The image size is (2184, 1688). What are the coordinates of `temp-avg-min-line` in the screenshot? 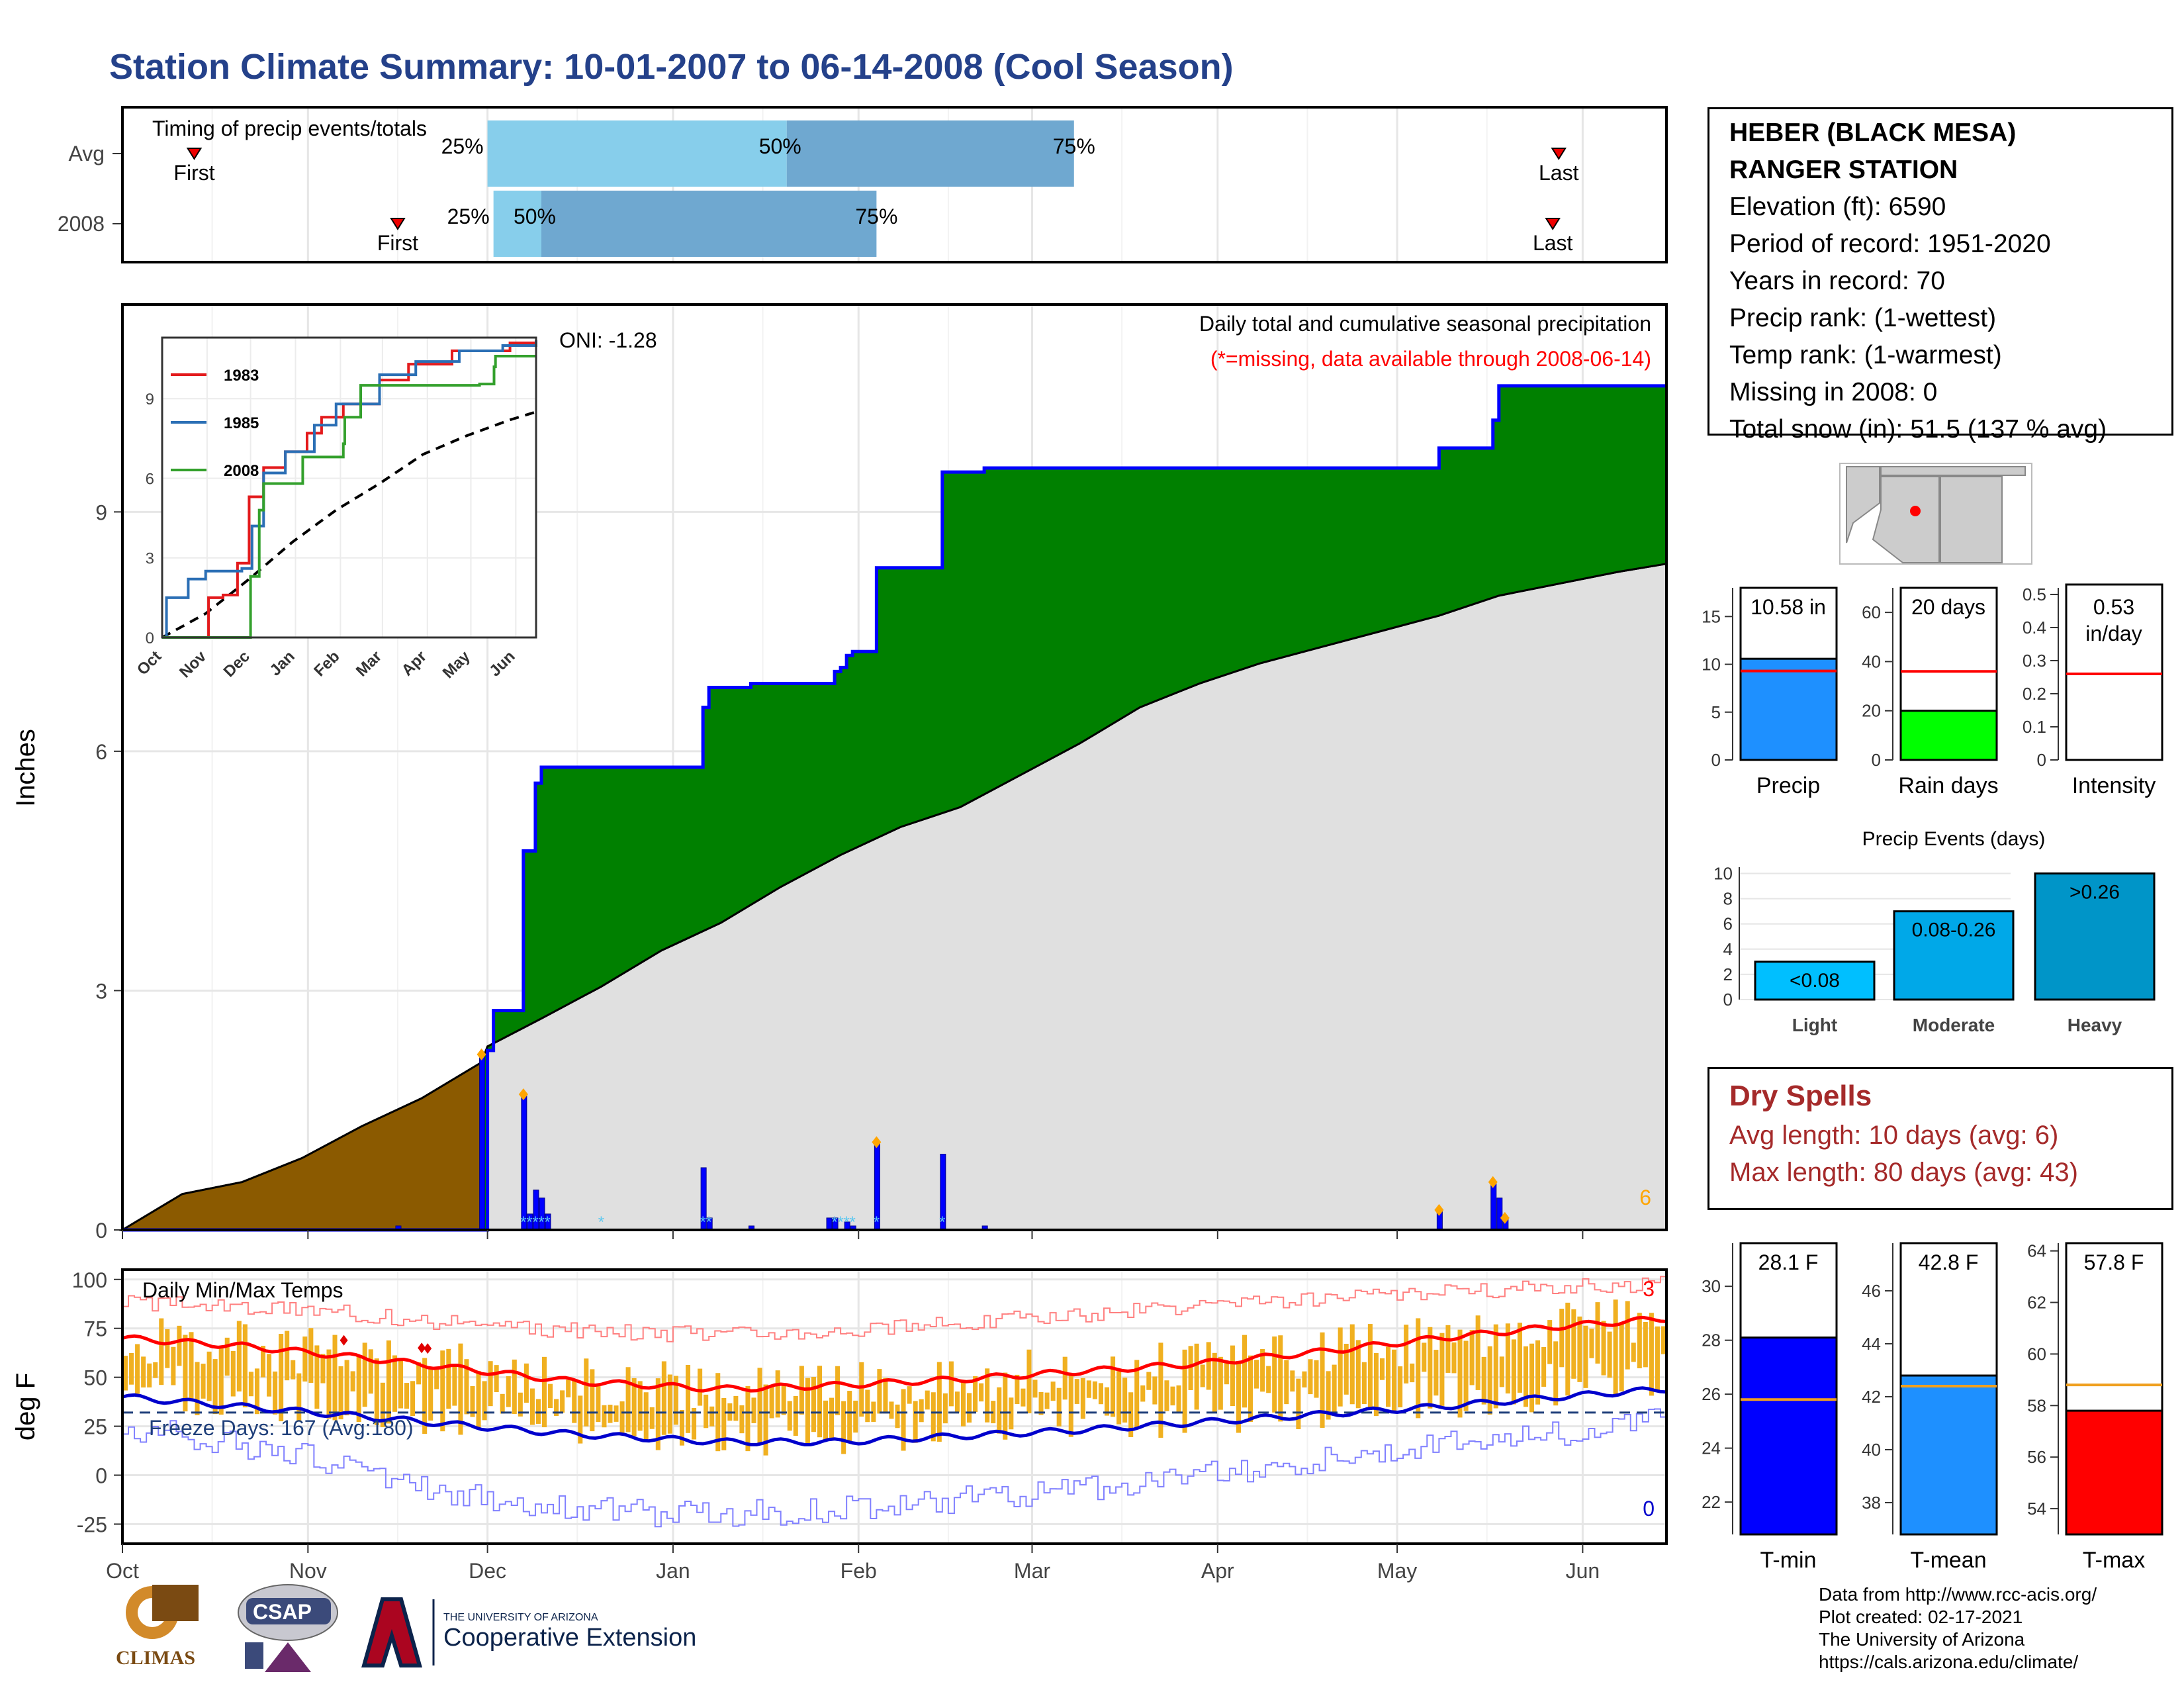 It's located at (894, 1416).